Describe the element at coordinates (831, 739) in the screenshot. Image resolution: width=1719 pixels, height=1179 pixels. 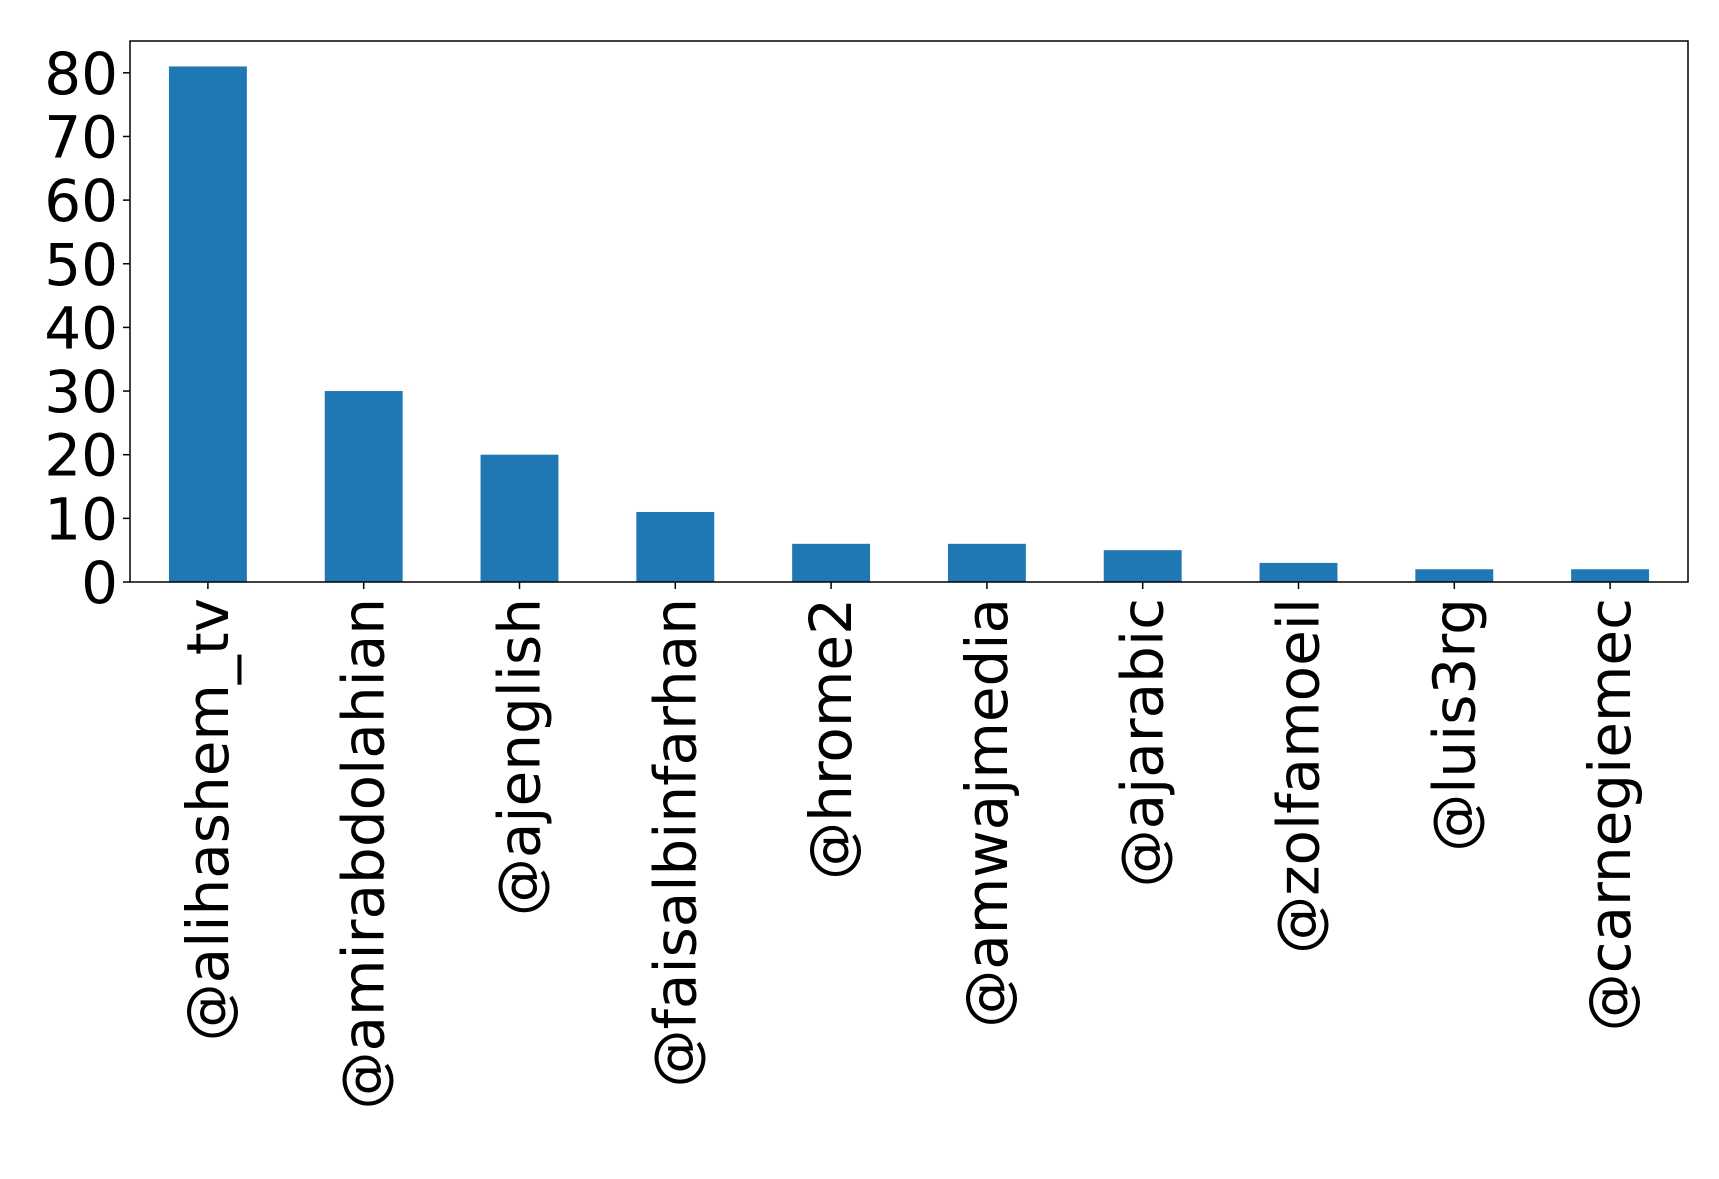
I see `x-tick-label: @hrome2` at that location.